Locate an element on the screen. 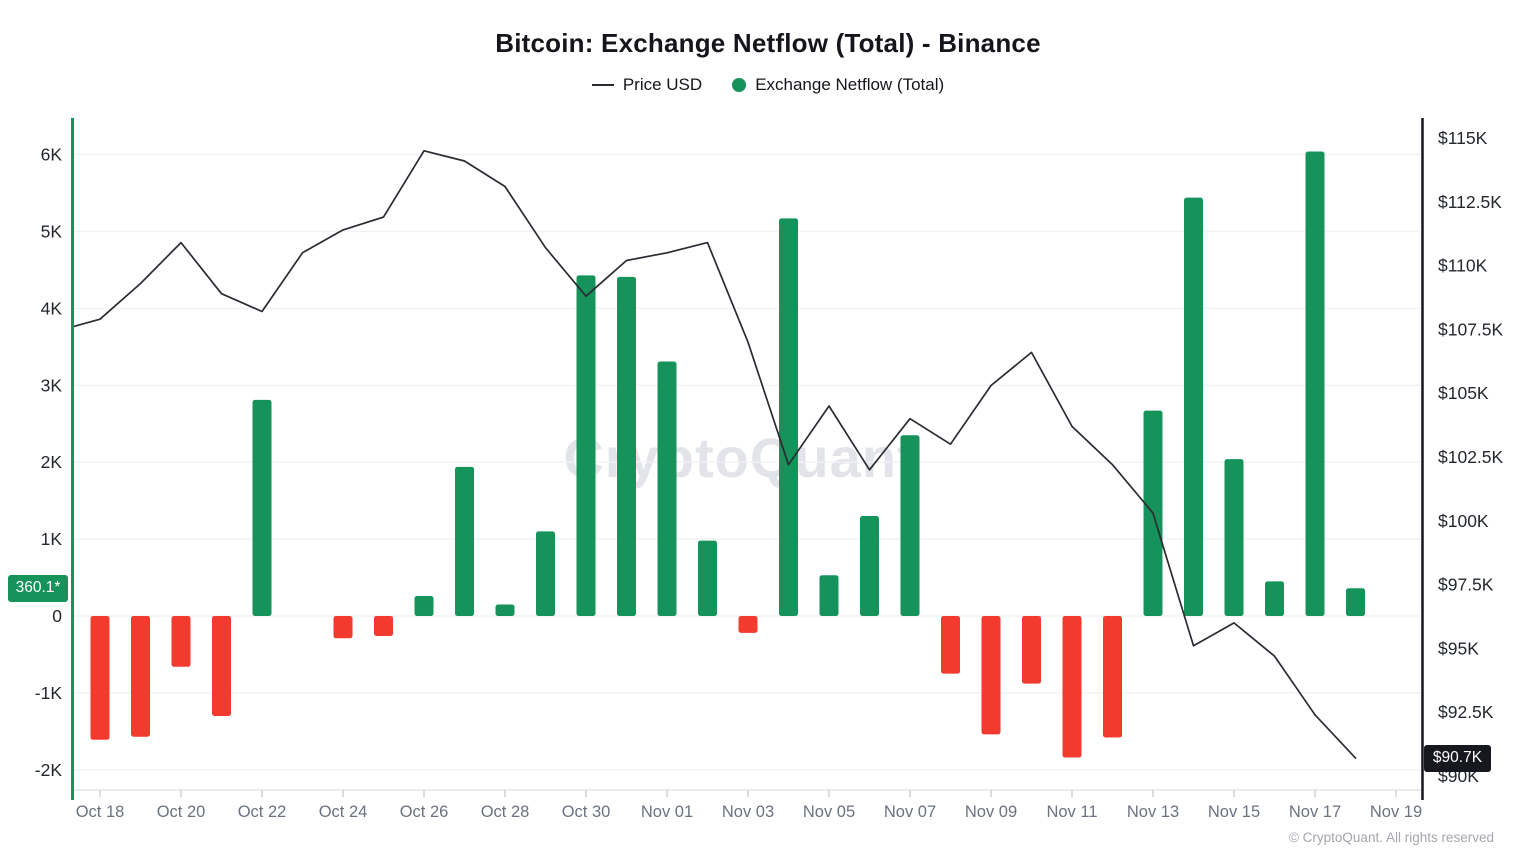 This screenshot has height=864, width=1536. x-tick-label: Oct 22 is located at coordinates (262, 812).